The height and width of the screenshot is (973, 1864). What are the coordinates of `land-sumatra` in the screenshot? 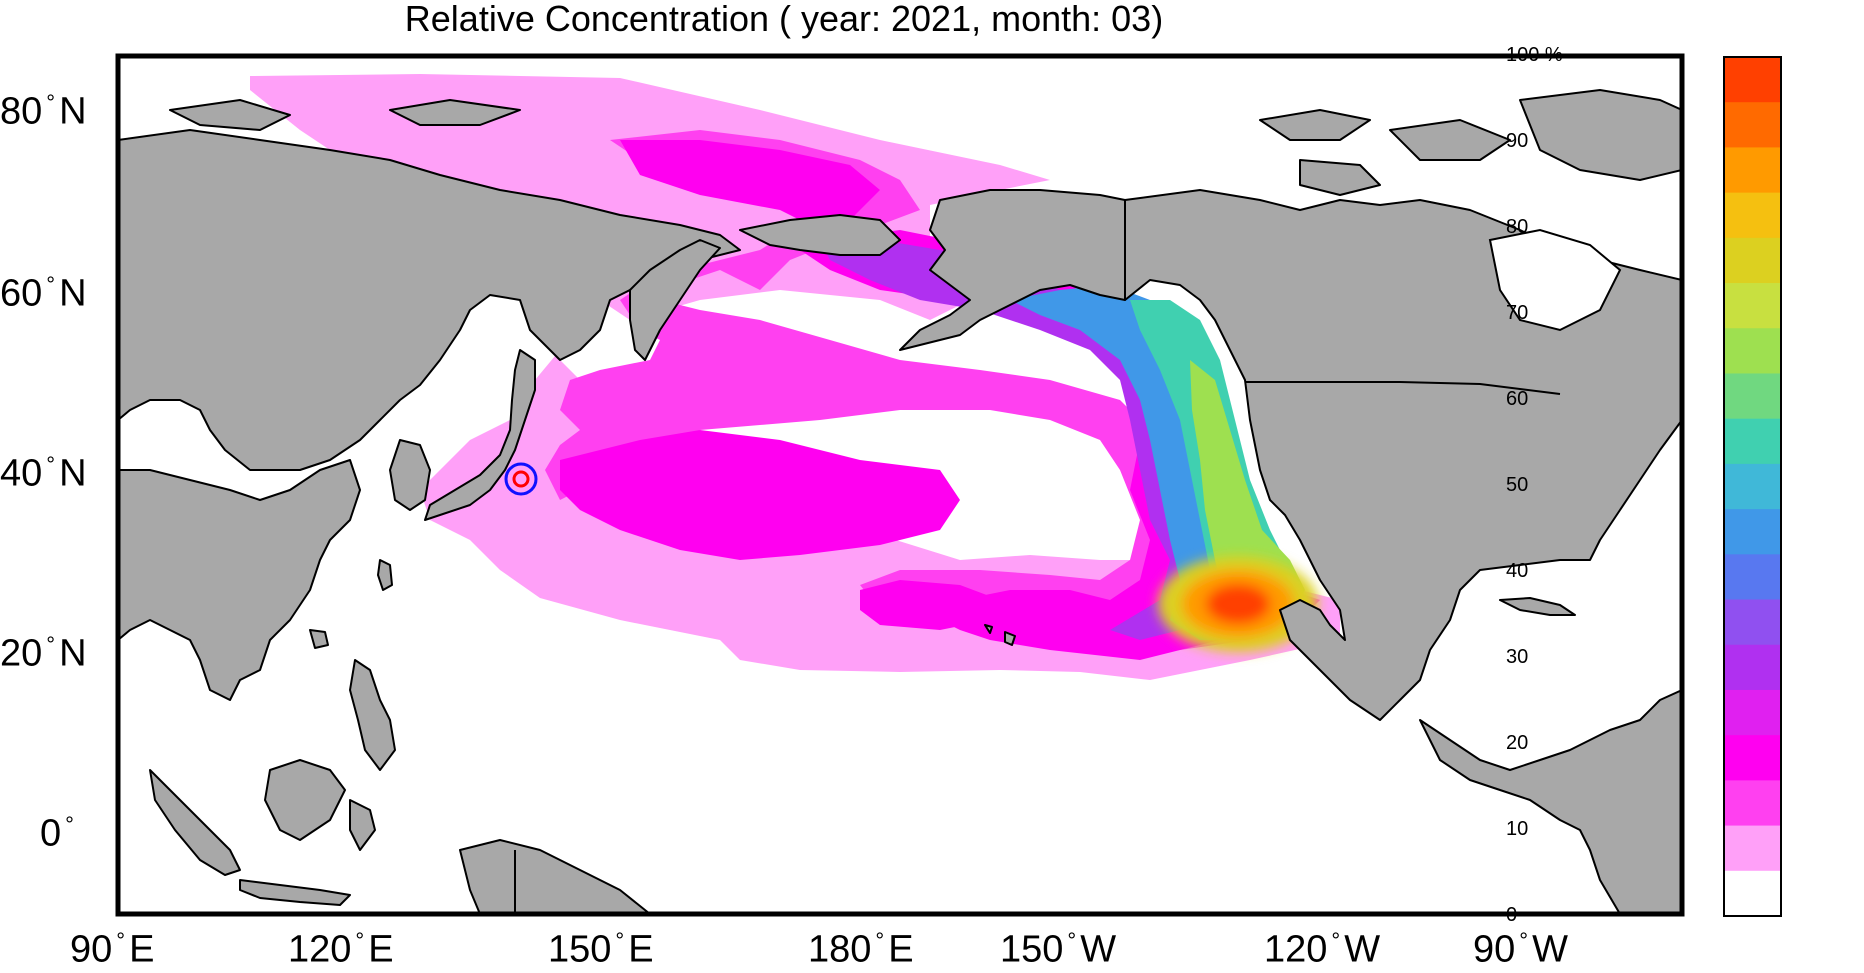 It's located at (195, 822).